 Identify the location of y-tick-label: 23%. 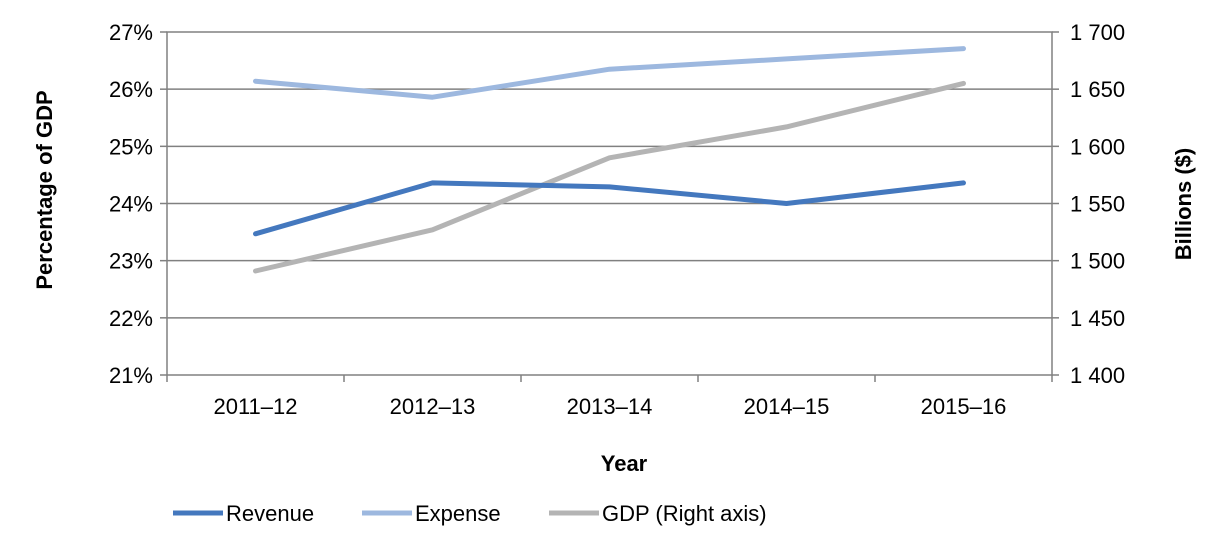
(131, 261).